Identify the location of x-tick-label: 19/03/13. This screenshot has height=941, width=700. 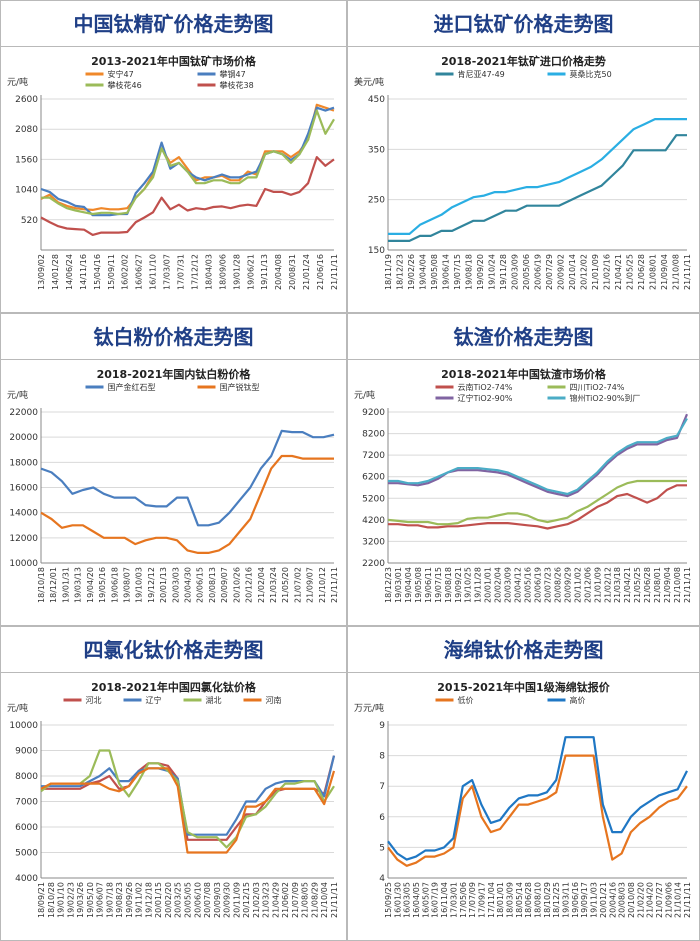
(78, 585).